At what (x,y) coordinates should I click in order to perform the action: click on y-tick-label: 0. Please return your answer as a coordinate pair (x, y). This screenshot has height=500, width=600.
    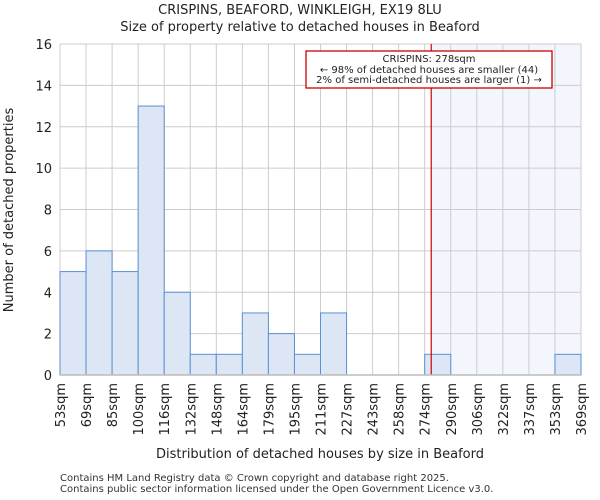
    Looking at the image, I should click on (48, 376).